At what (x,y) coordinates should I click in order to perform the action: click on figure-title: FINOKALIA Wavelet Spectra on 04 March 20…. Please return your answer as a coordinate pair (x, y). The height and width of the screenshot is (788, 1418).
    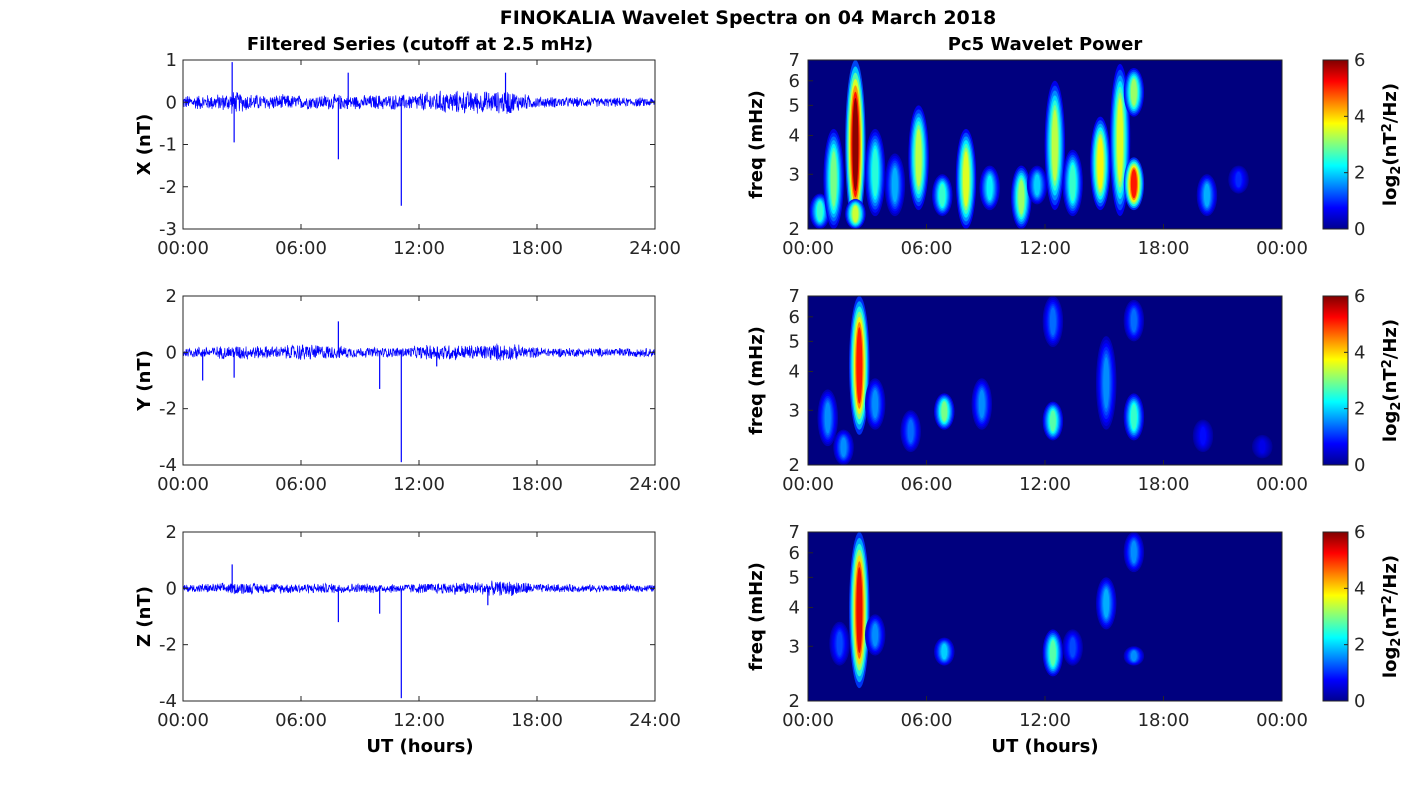
    Looking at the image, I should click on (748, 18).